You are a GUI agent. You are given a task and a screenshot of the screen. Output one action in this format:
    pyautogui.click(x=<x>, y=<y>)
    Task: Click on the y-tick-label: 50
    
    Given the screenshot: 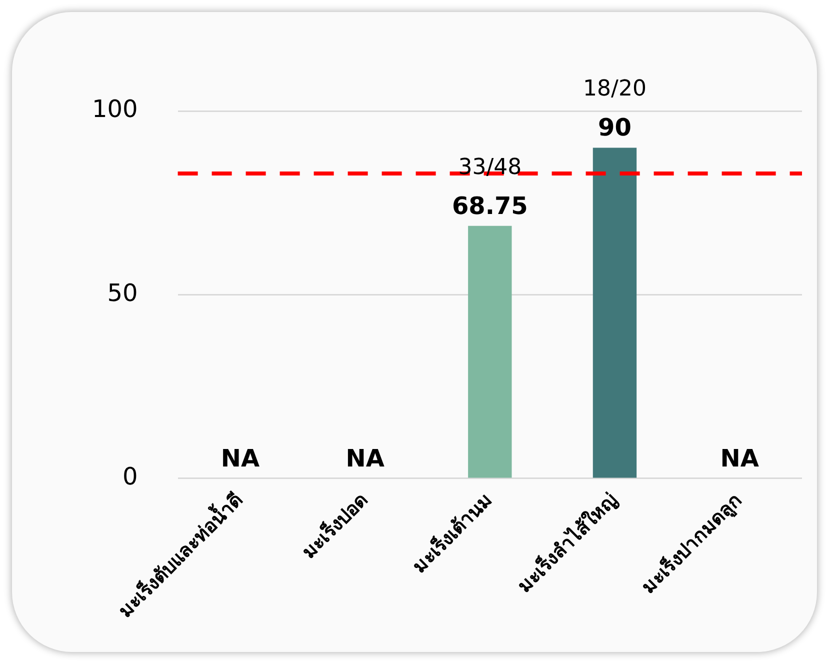 What is the action you would take?
    pyautogui.click(x=122, y=292)
    